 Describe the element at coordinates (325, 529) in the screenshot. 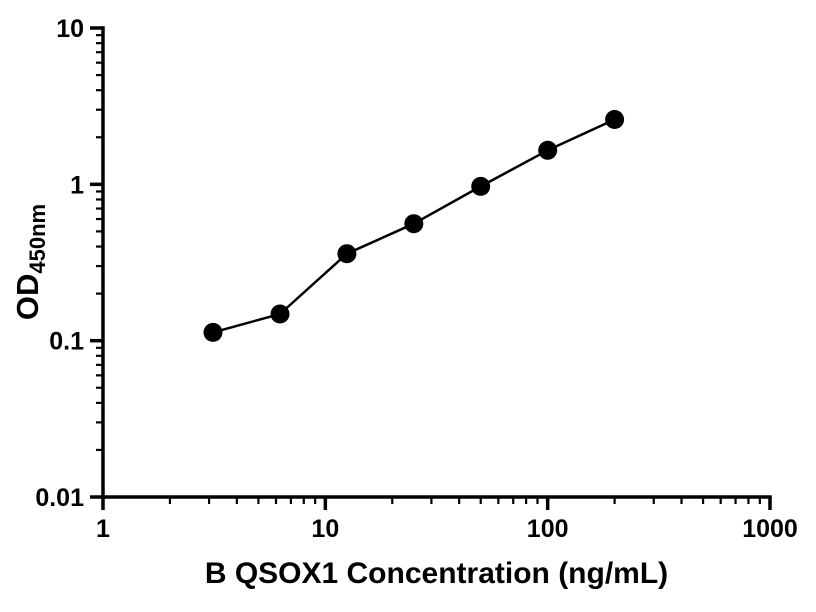

I see `x-tick-label: 10` at that location.